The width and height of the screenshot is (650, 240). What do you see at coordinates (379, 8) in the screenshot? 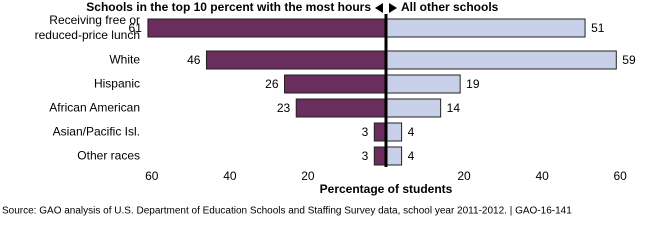
I see `left-arrow` at bounding box center [379, 8].